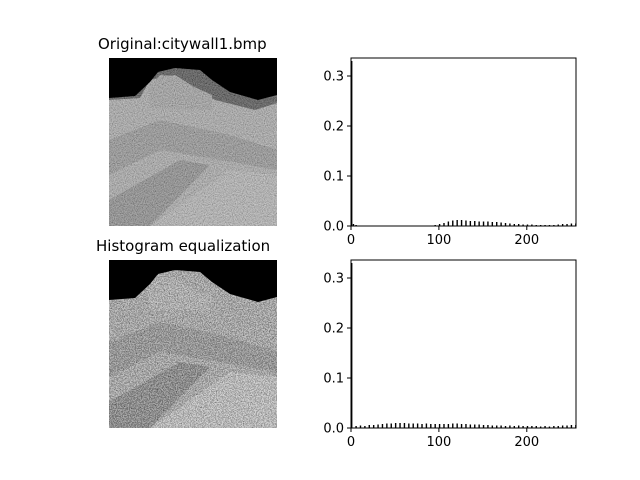 This screenshot has width=640, height=480. Describe the element at coordinates (333, 77) in the screenshot. I see `original-histogram-ytick-label: 0.3` at that location.